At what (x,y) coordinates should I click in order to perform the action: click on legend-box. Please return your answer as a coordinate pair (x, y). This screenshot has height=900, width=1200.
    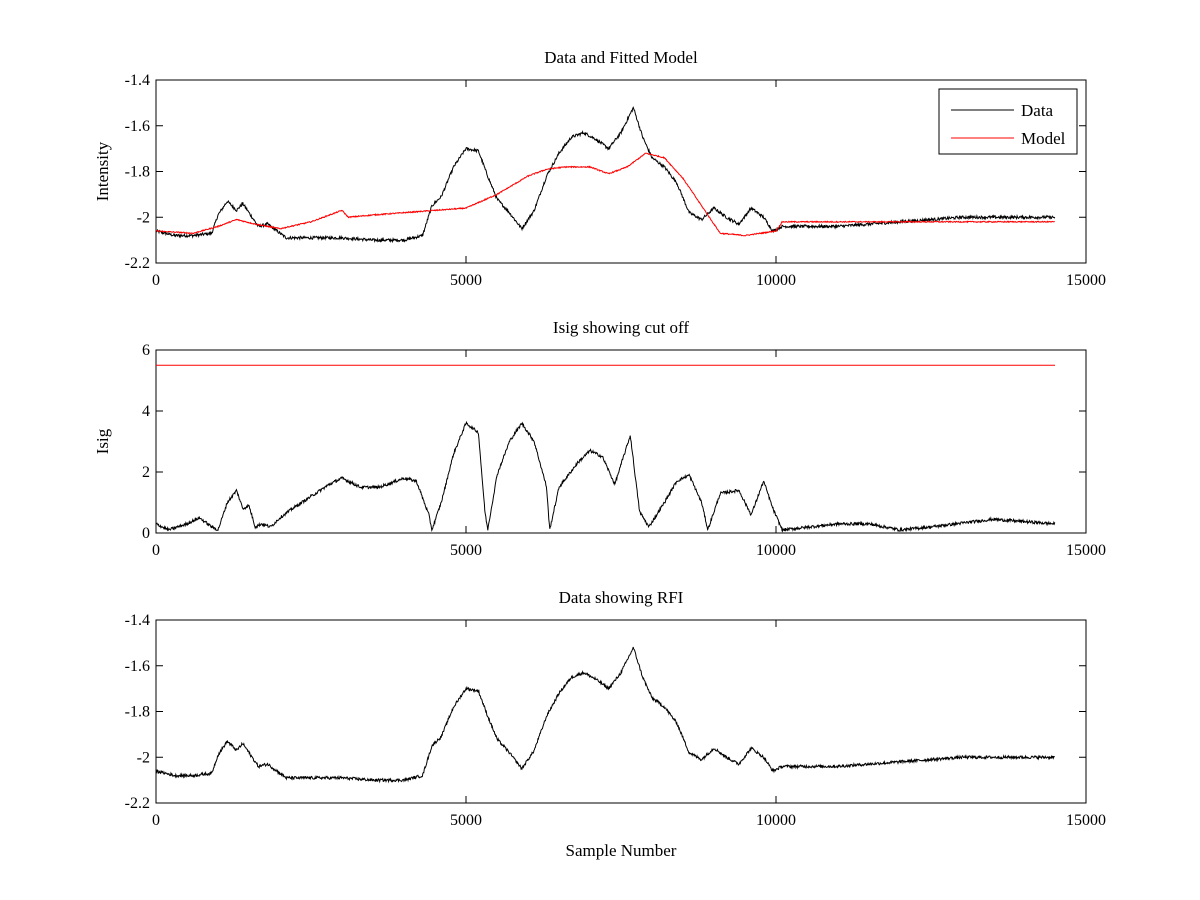
    Looking at the image, I should click on (1008, 121).